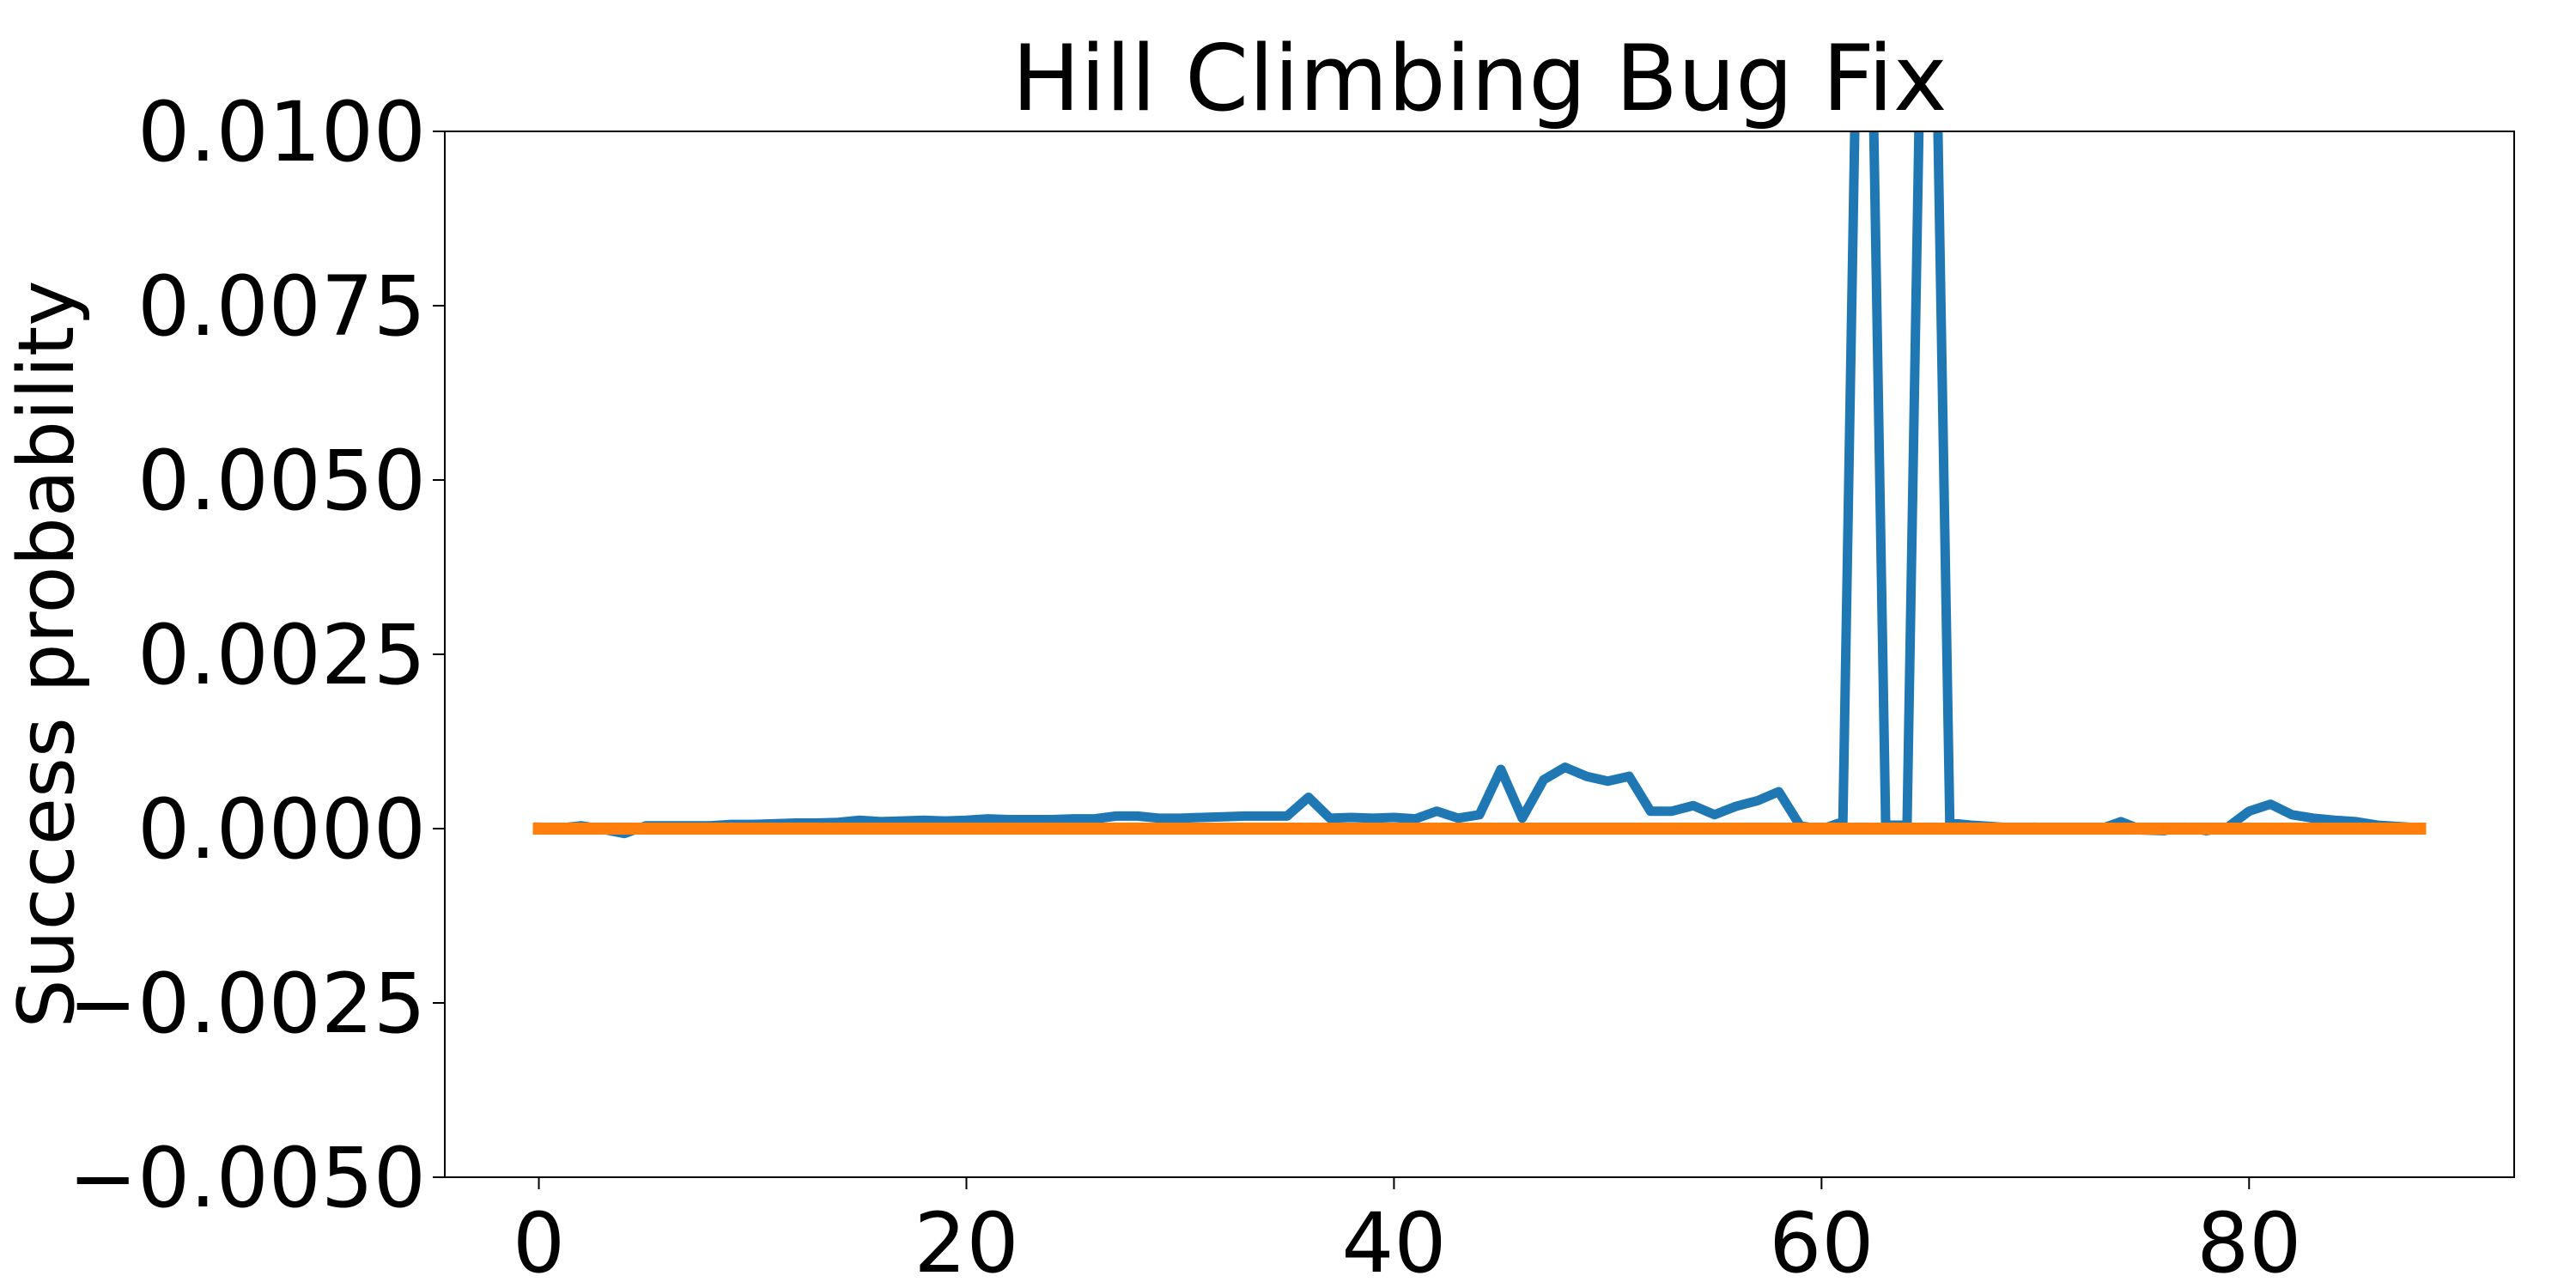 Image resolution: width=2576 pixels, height=1288 pixels. I want to click on x-tick-label: 0, so click(539, 1241).